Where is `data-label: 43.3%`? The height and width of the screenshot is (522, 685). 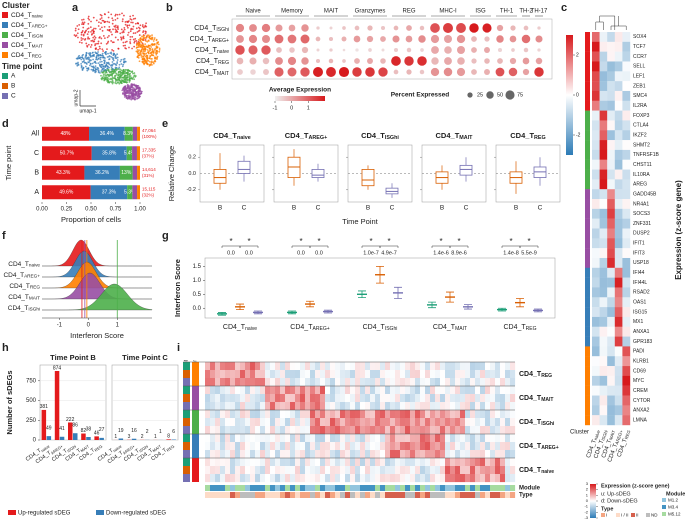
data-label: 43.3% is located at coordinates (63, 173).